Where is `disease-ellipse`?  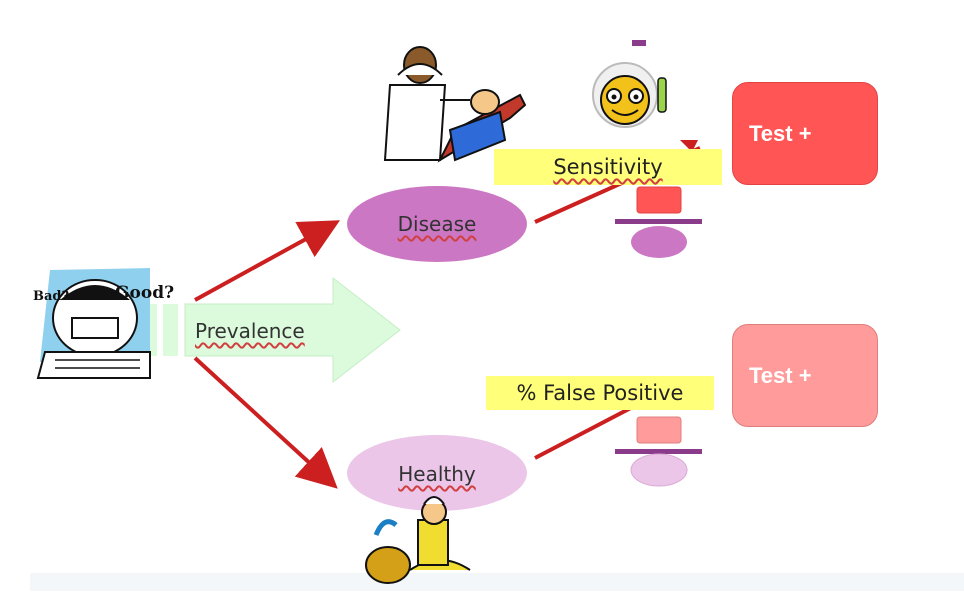
disease-ellipse is located at coordinates (437, 224).